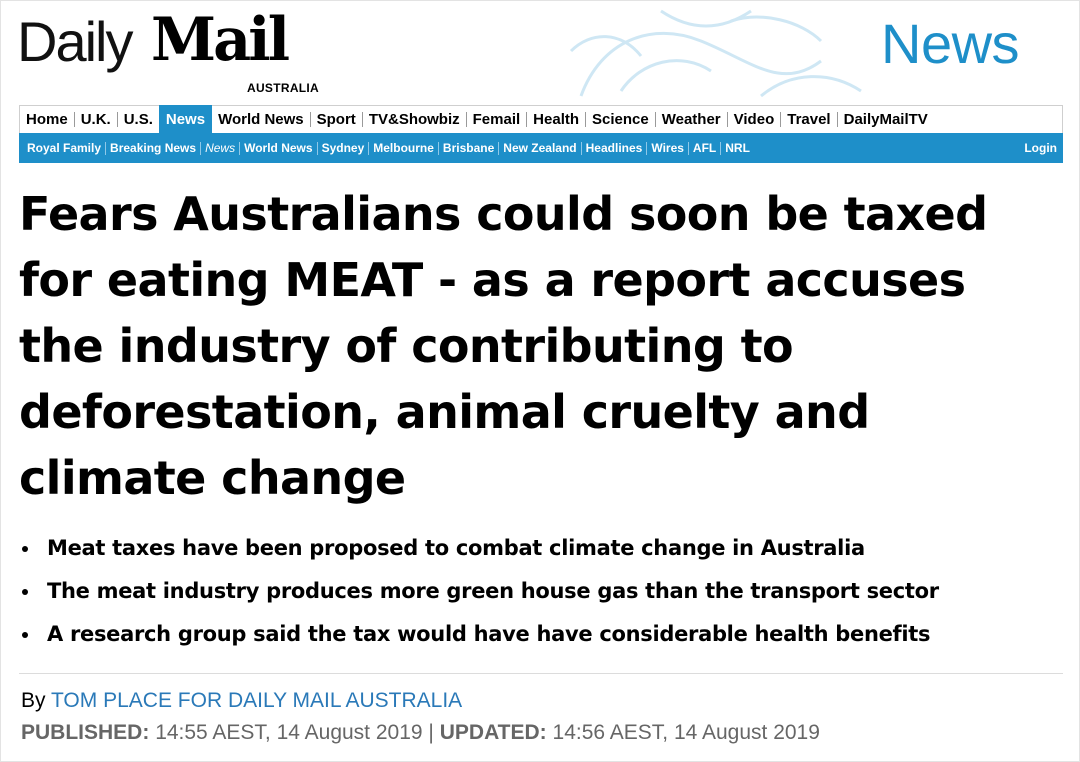 The height and width of the screenshot is (762, 1080). I want to click on nav-item-video: Video, so click(754, 119).